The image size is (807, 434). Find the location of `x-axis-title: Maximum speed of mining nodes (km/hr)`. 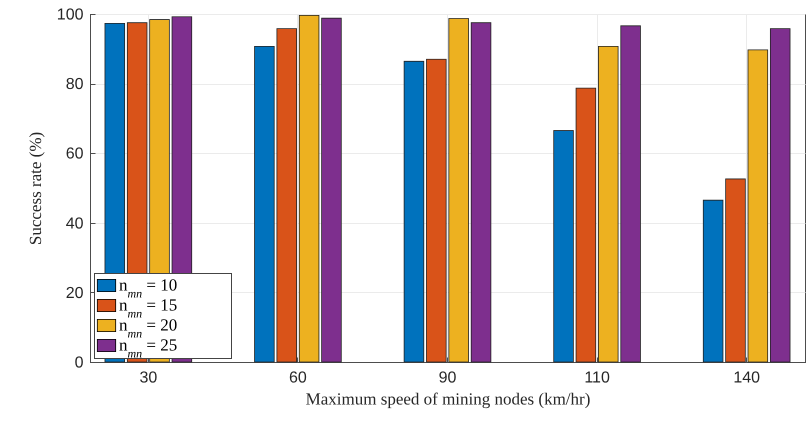

x-axis-title: Maximum speed of mining nodes (km/hr) is located at coordinates (448, 399).